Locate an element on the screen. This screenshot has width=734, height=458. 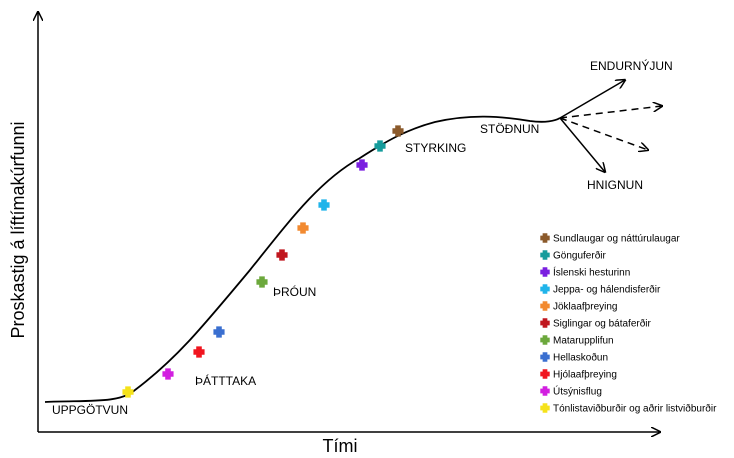
dashed-arrow-lower is located at coordinates (603, 133).